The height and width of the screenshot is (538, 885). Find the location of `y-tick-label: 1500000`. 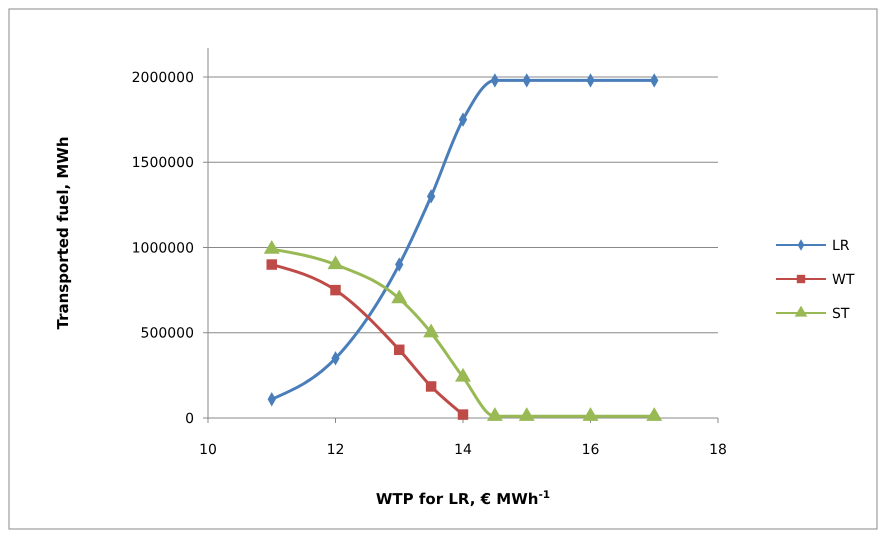

y-tick-label: 1500000 is located at coordinates (163, 163).